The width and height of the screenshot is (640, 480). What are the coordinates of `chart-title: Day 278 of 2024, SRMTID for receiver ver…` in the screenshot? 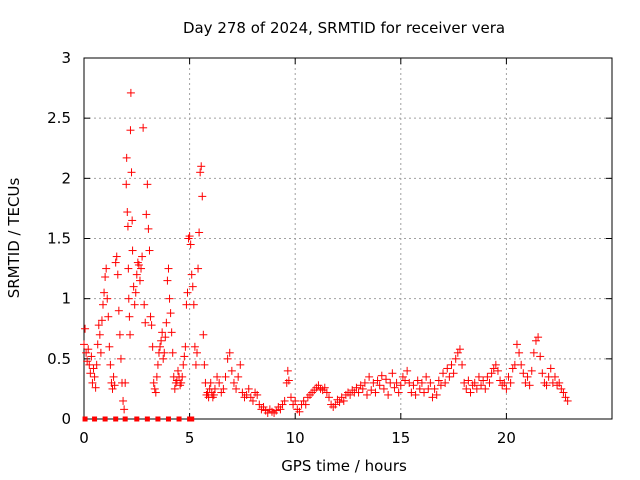 It's located at (344, 28).